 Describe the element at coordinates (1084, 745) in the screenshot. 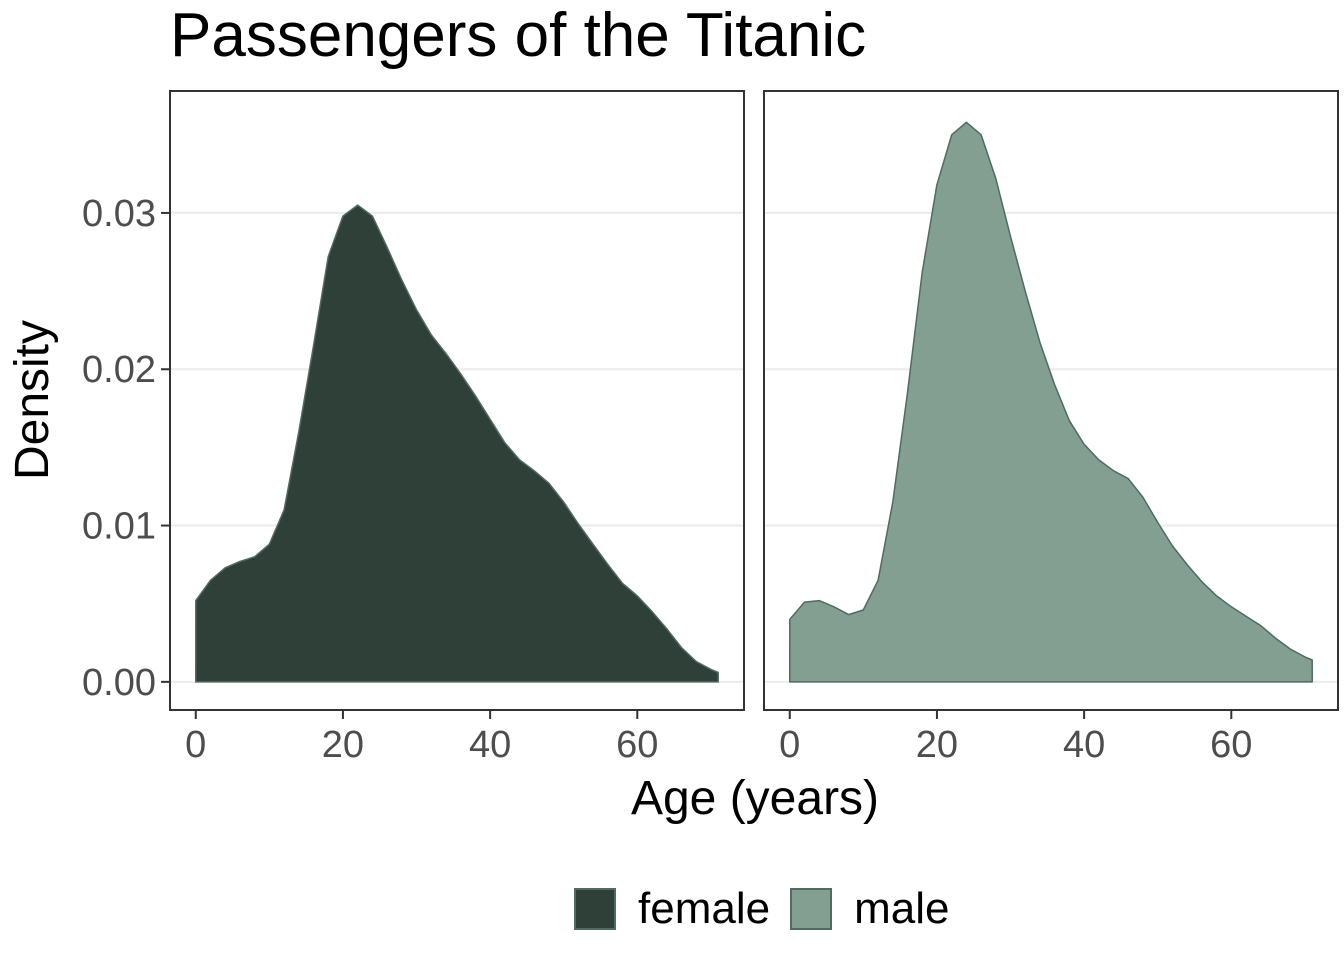

I see `x-tick-label-male-2: 40` at that location.